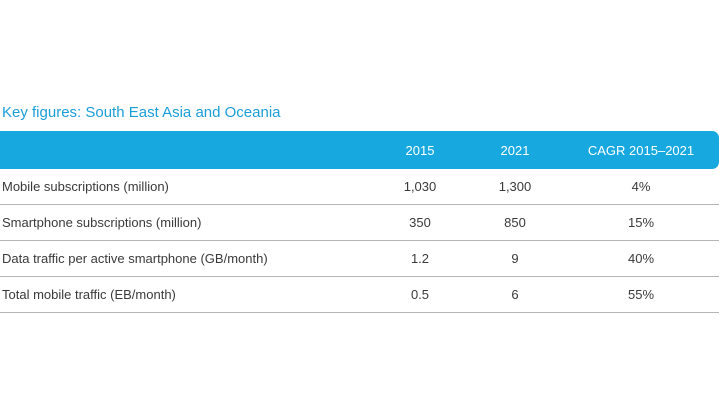 The width and height of the screenshot is (720, 420). I want to click on cell-2015: 0.5, so click(420, 294).